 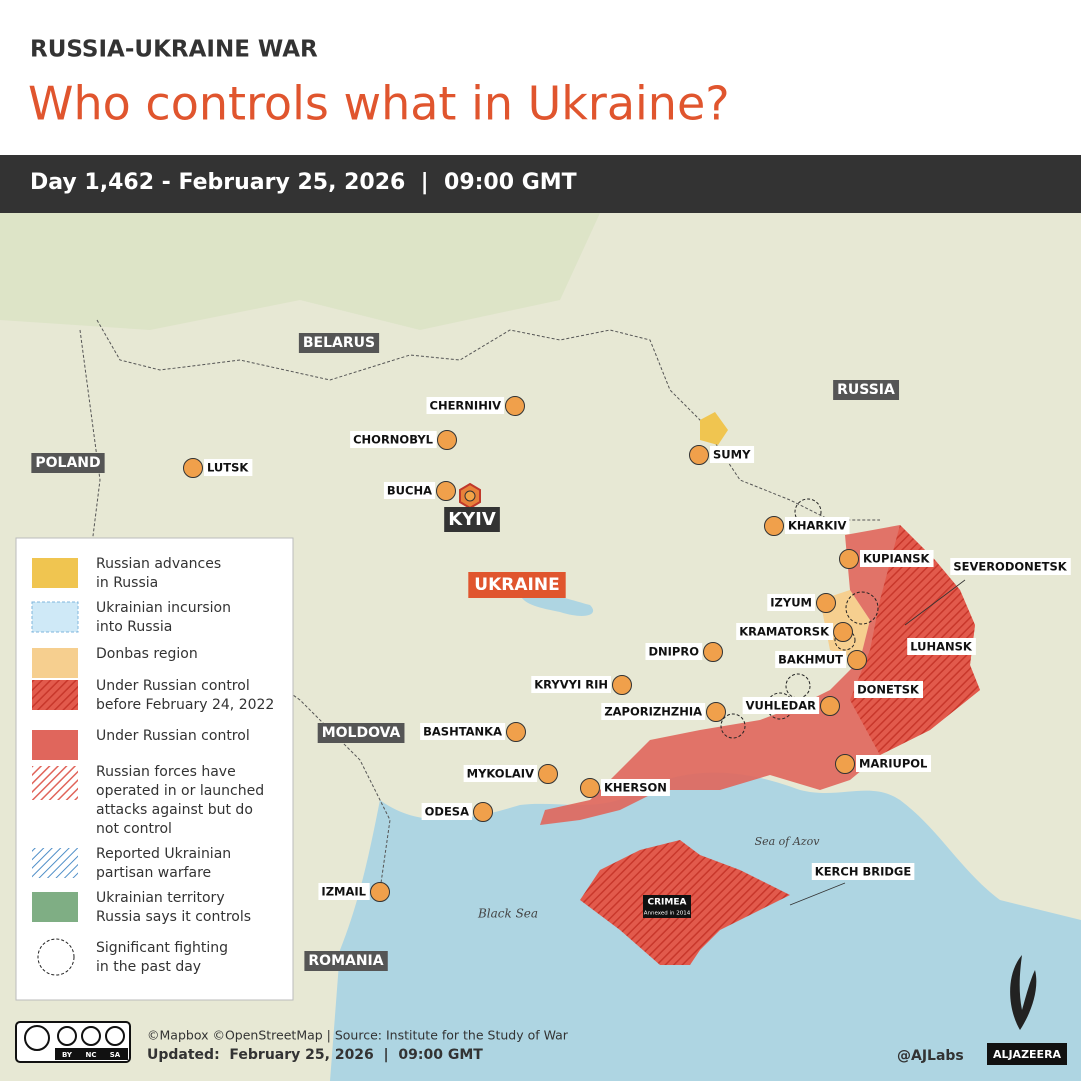 I want to click on city-label: CHORNOBYL, so click(x=393, y=440).